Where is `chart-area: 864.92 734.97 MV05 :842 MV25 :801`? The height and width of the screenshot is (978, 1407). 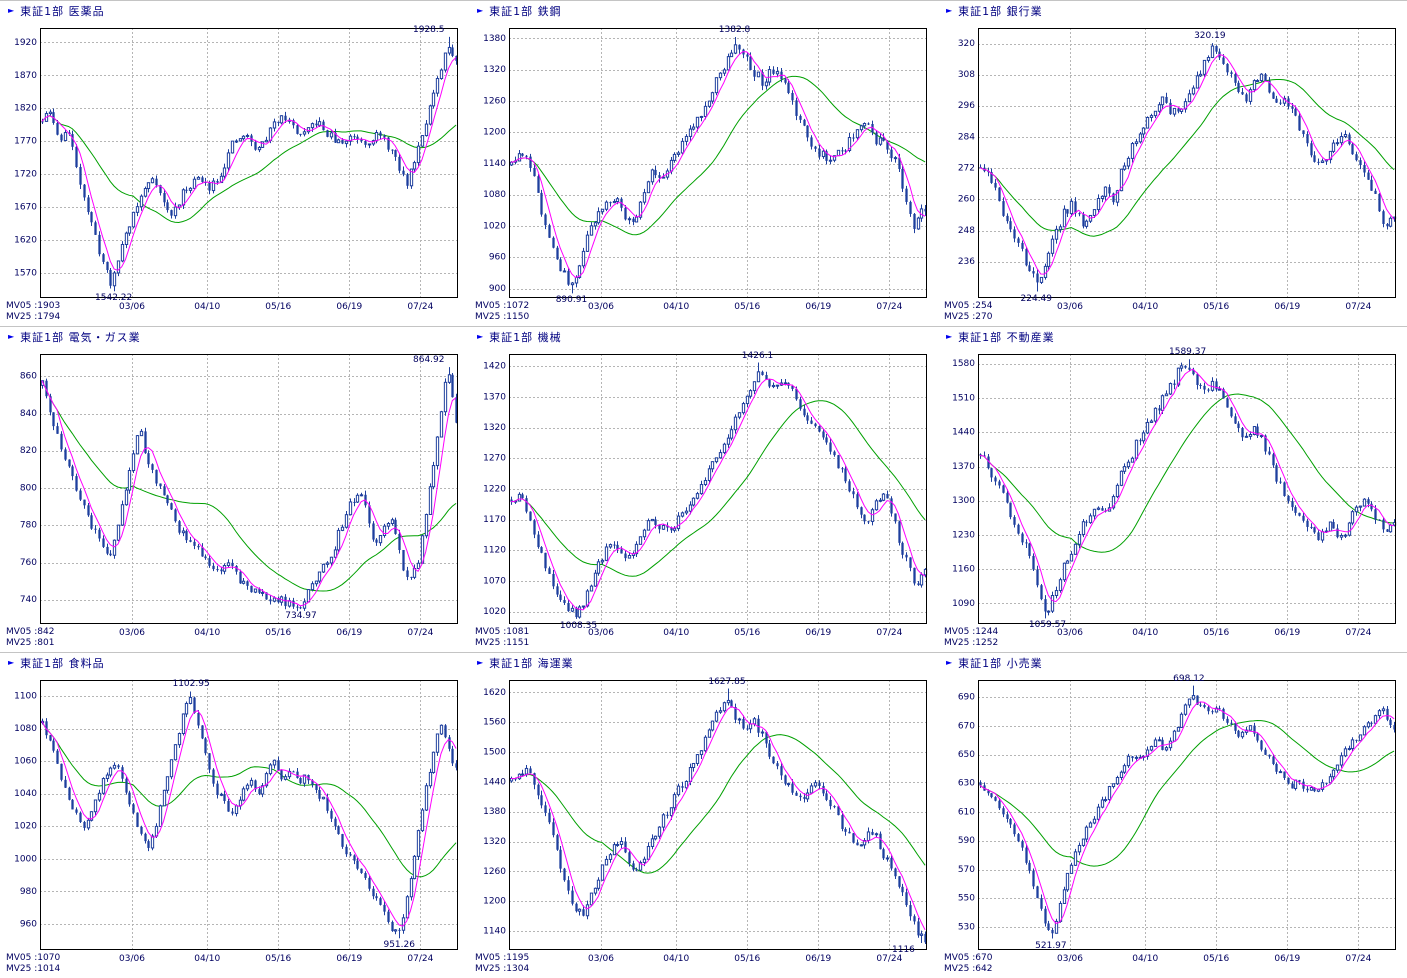
chart-area: 864.92 734.97 MV05 :842 MV25 :801 is located at coordinates (234, 497).